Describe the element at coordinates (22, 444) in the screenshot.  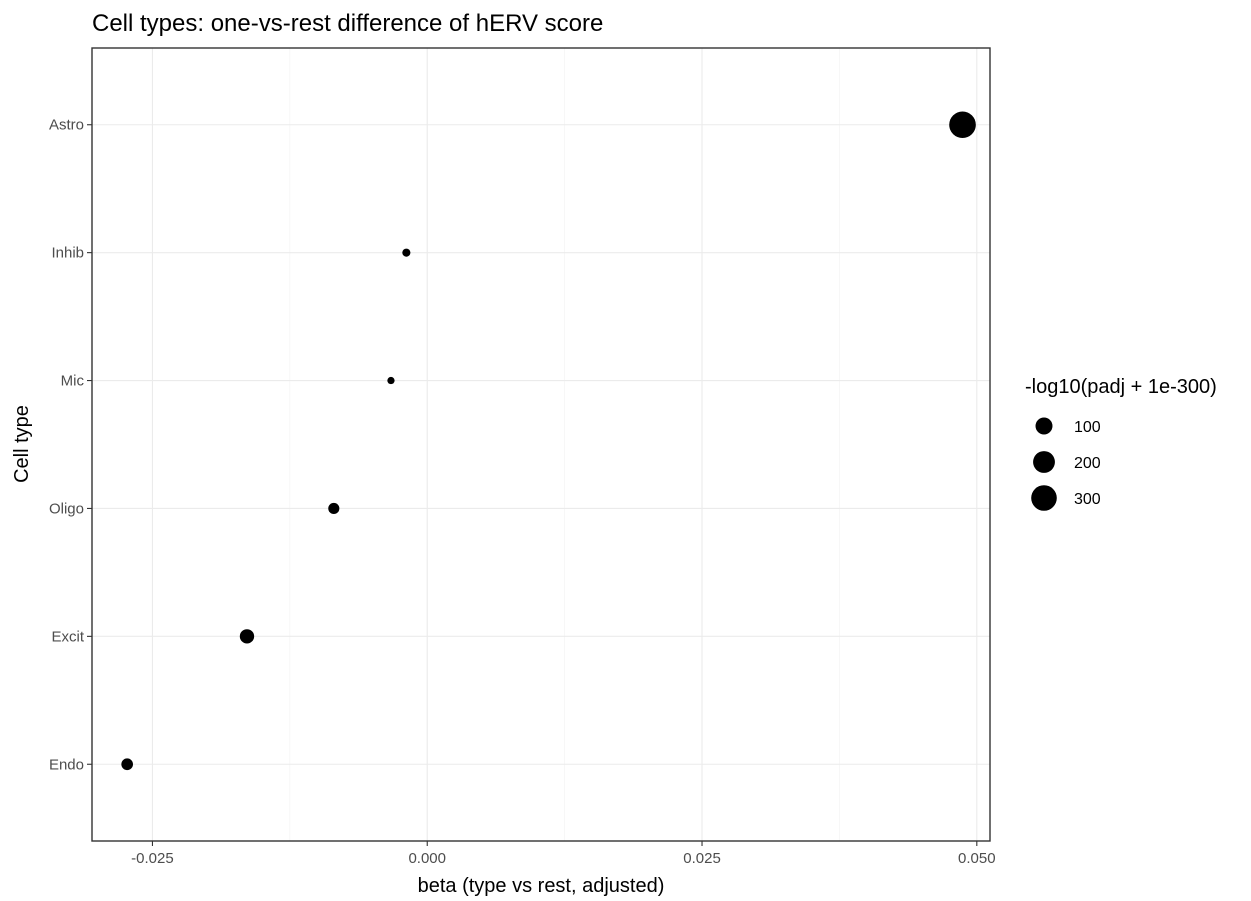
I see `y-axis-title: Cell type` at that location.